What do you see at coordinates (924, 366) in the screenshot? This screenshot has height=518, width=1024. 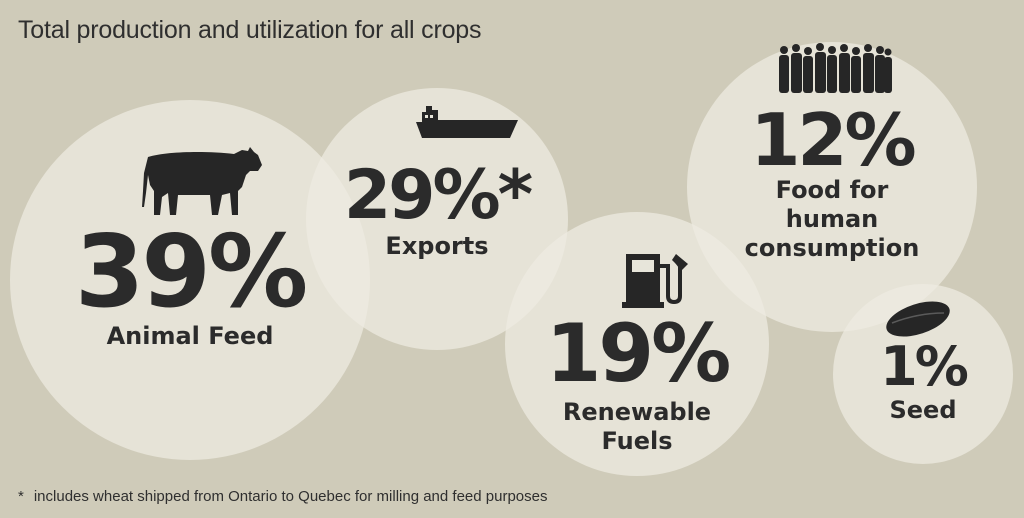 I see `seed-percent: 1%` at bounding box center [924, 366].